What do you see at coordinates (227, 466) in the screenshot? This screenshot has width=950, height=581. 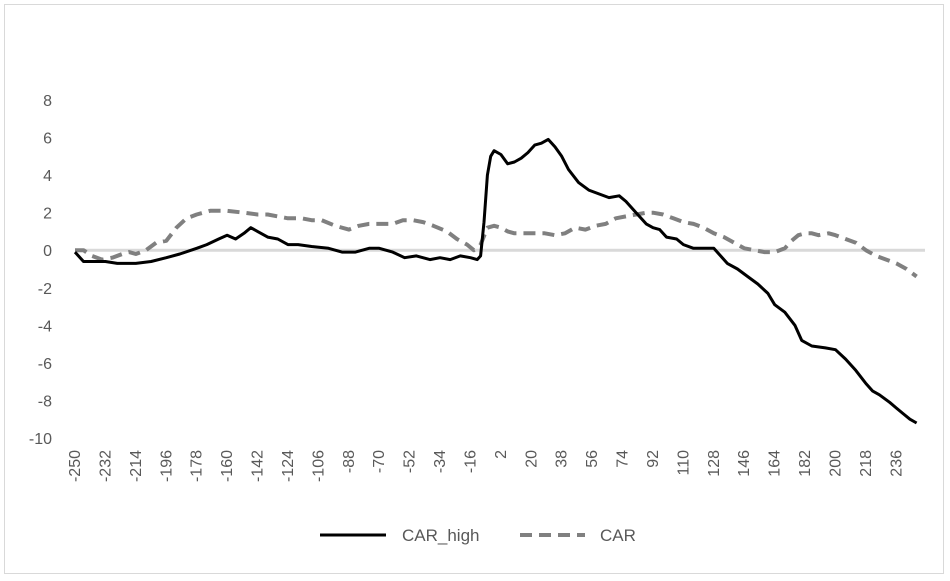 I see `x-tick-label: -160` at bounding box center [227, 466].